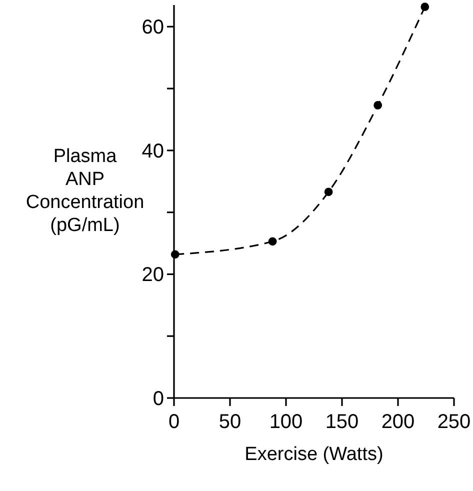  What do you see at coordinates (158, 399) in the screenshot?
I see `y-tick-label: 0` at bounding box center [158, 399].